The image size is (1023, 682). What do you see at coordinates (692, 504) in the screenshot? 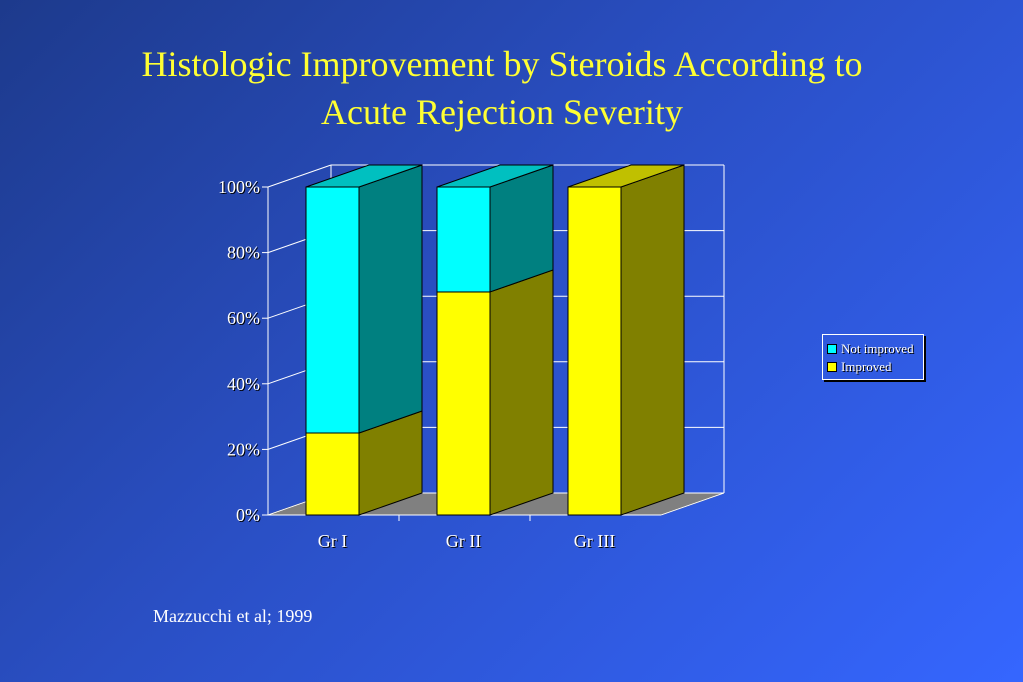
I see `floor-right-edge` at bounding box center [692, 504].